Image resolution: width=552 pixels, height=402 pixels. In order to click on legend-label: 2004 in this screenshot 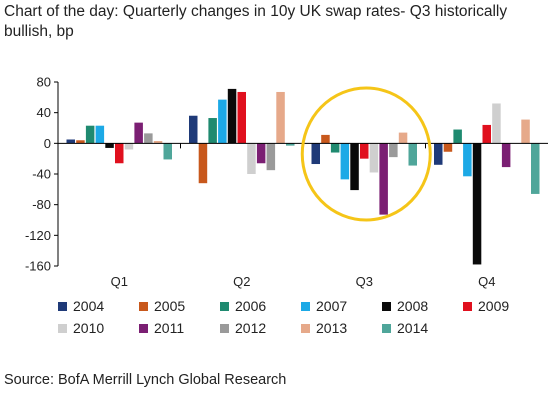, I will do `click(89, 306)`.